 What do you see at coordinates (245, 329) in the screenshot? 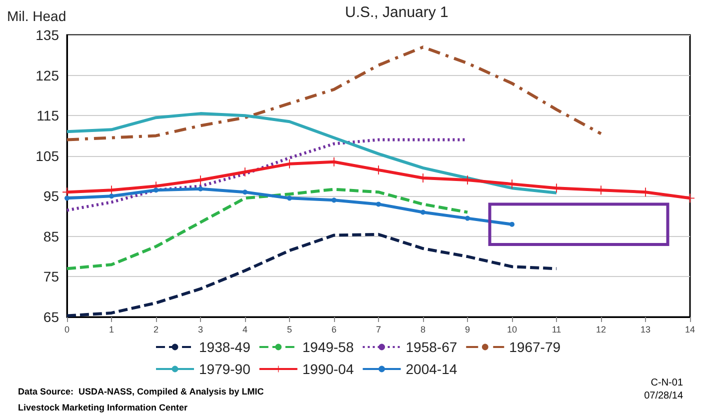
I see `x-tick-label: 4` at bounding box center [245, 329].